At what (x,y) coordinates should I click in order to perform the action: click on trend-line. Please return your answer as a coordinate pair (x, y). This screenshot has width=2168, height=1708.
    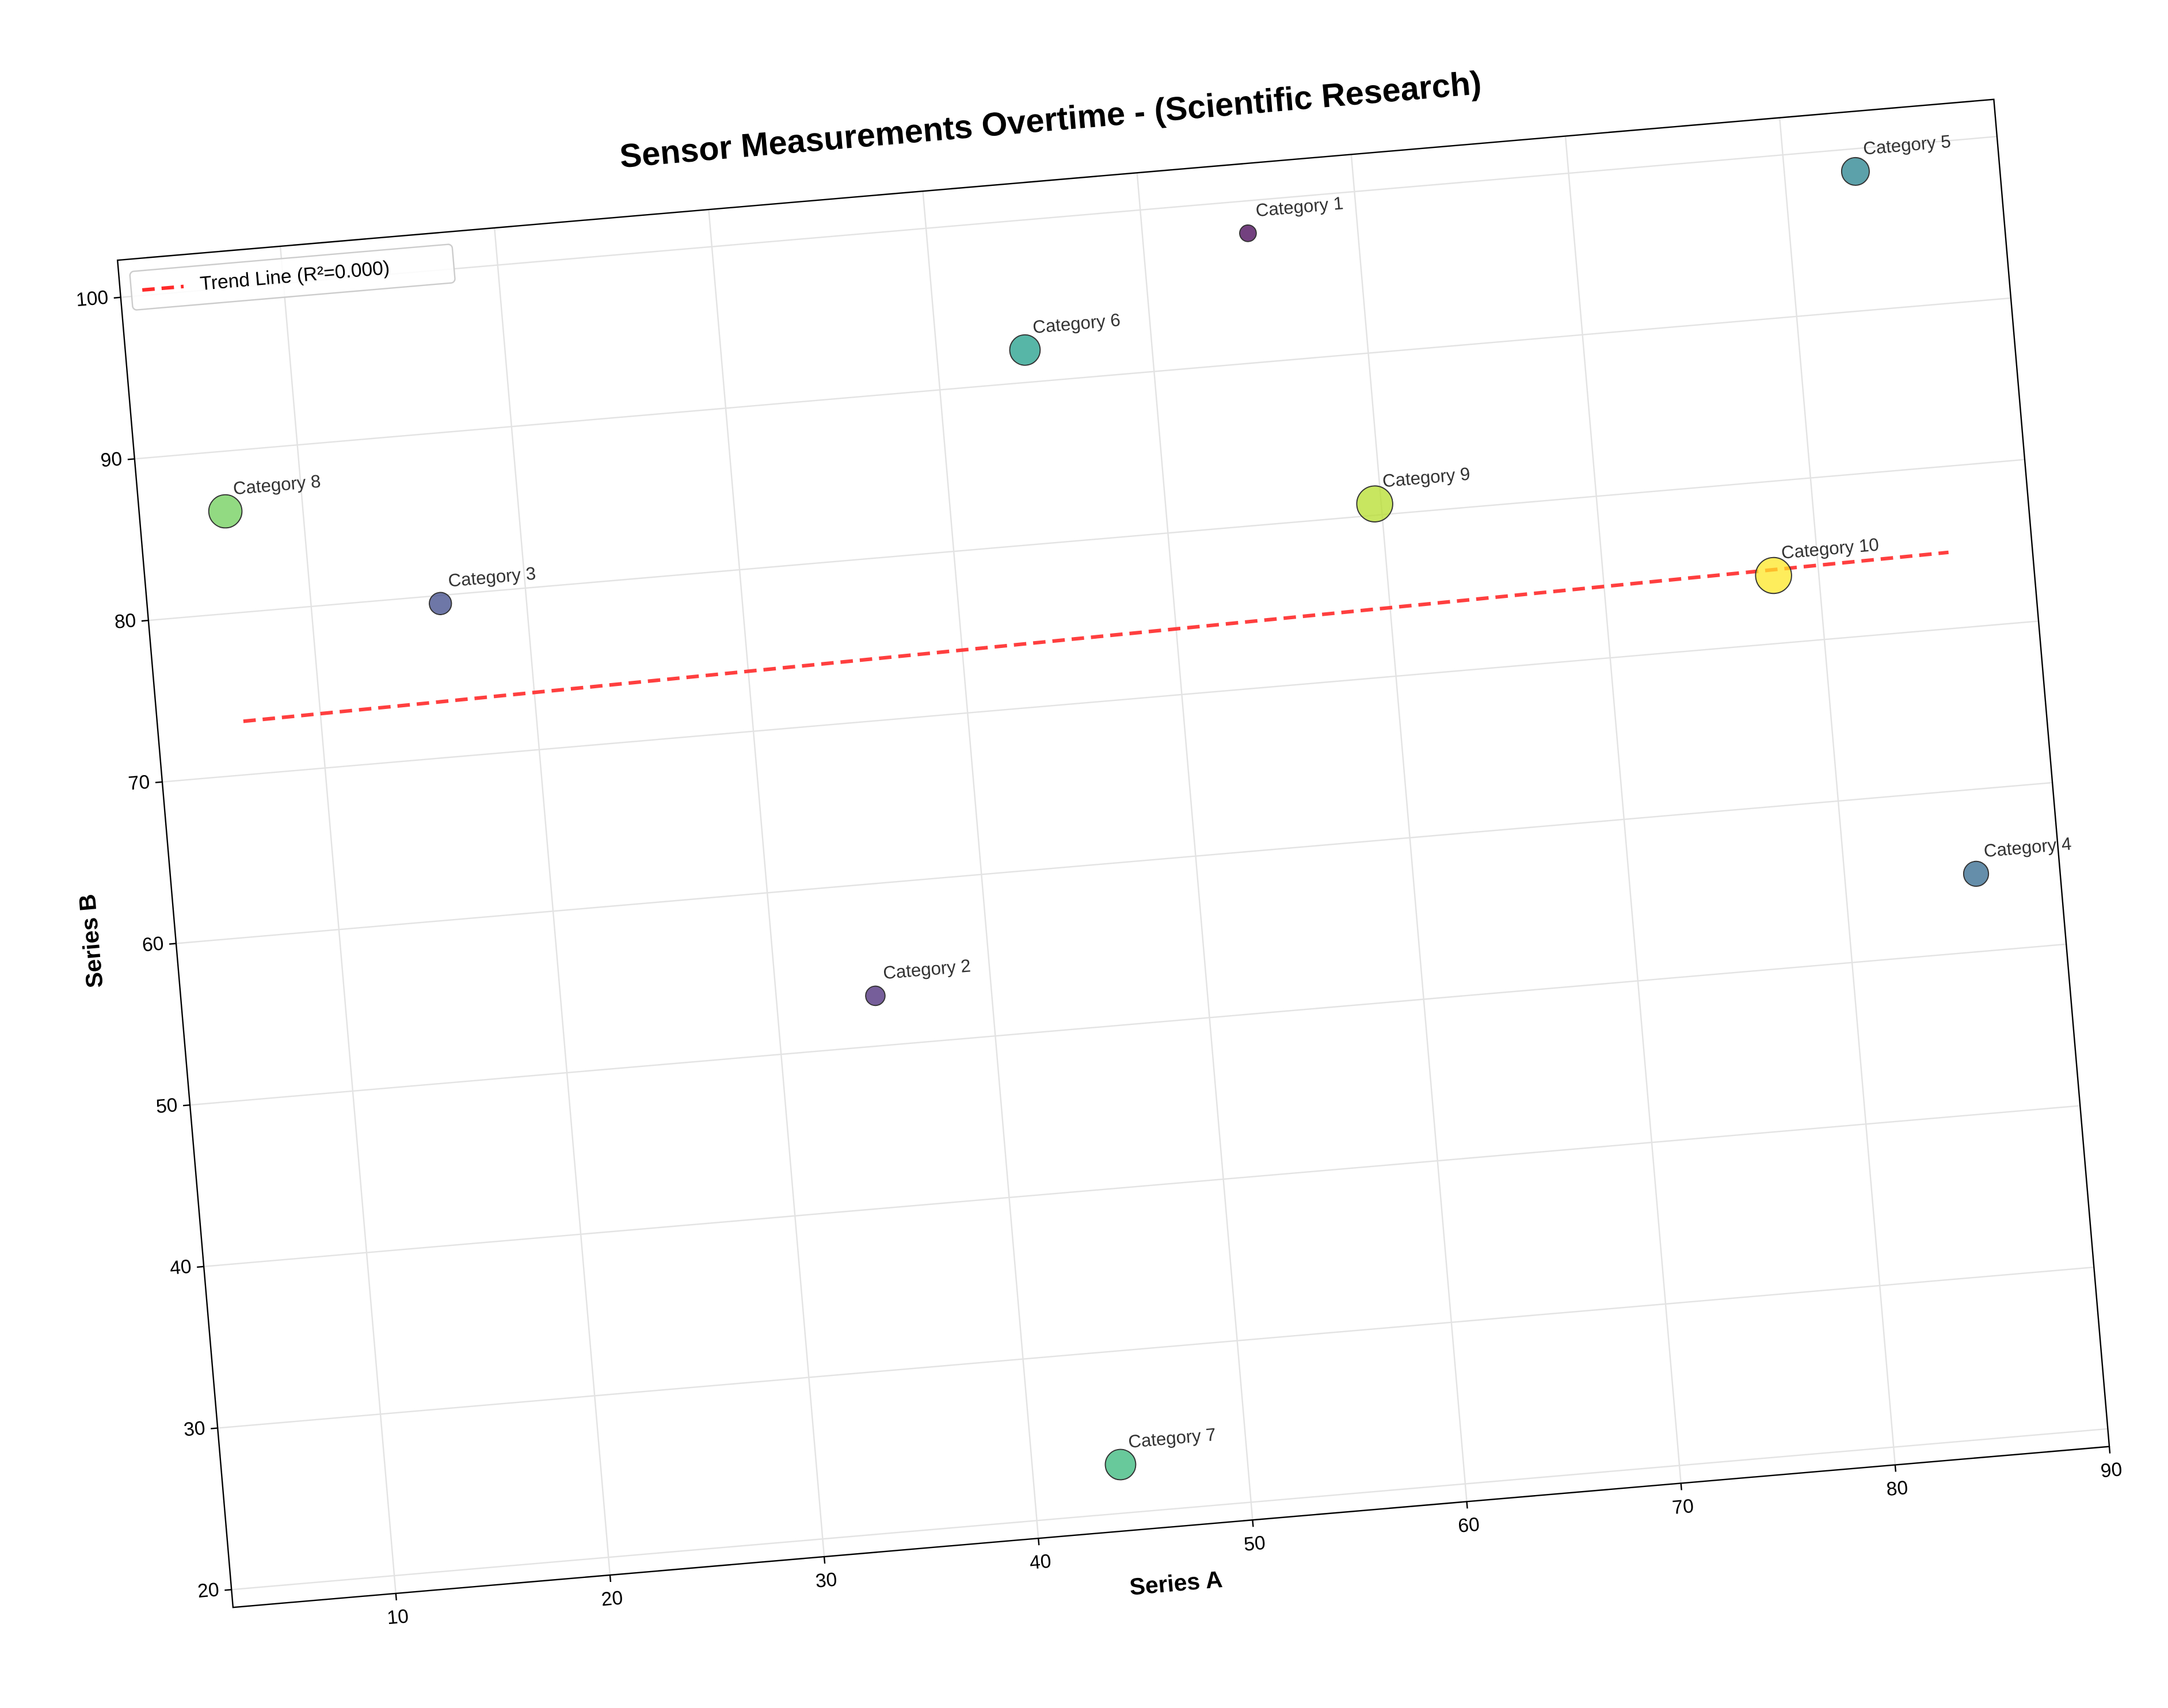
    Looking at the image, I should click on (1096, 636).